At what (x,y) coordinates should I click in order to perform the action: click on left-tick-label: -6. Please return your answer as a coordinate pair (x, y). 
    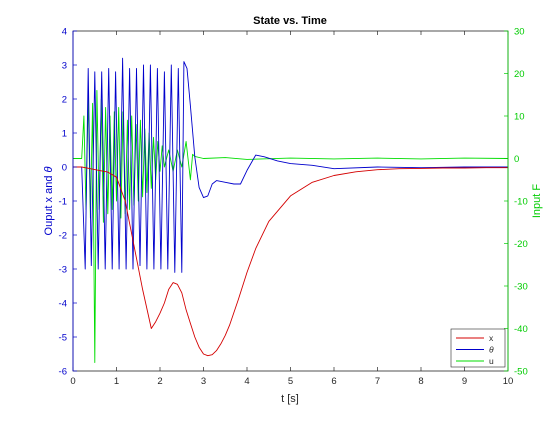
    Looking at the image, I should click on (63, 372).